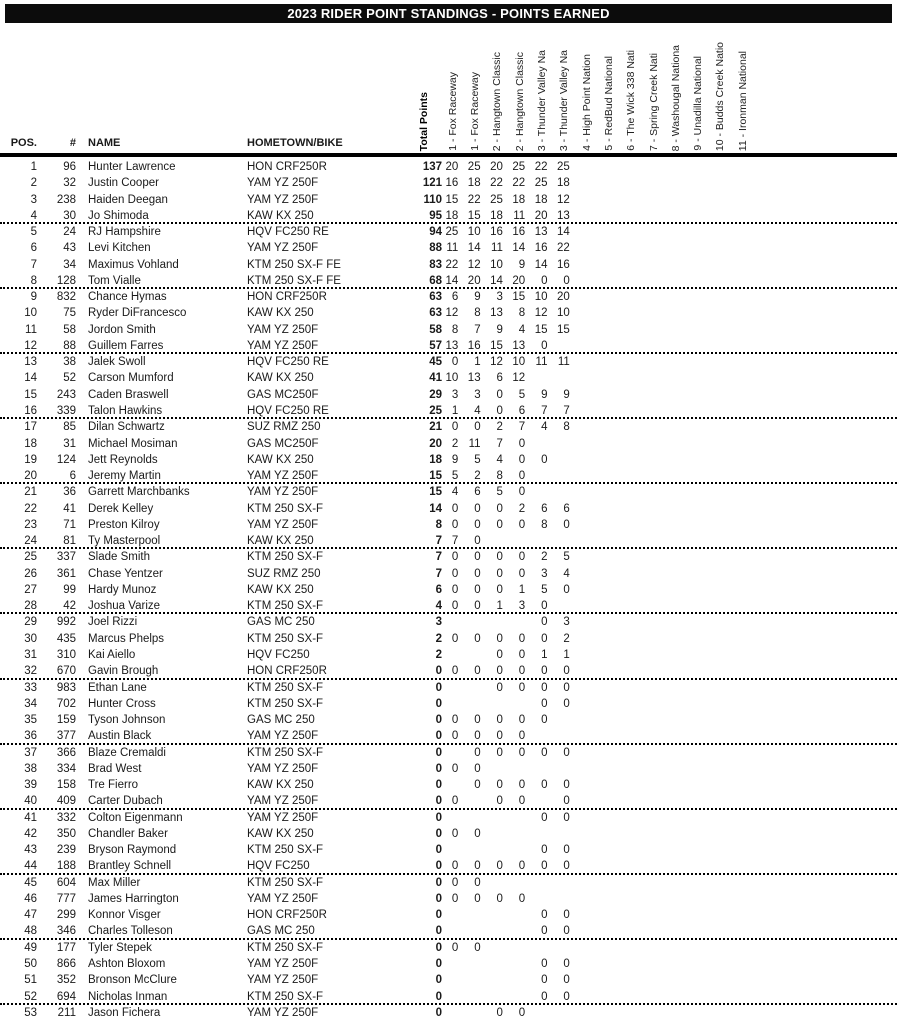  What do you see at coordinates (598, 492) in the screenshot?
I see `points-cells: 4 6 5 0` at bounding box center [598, 492].